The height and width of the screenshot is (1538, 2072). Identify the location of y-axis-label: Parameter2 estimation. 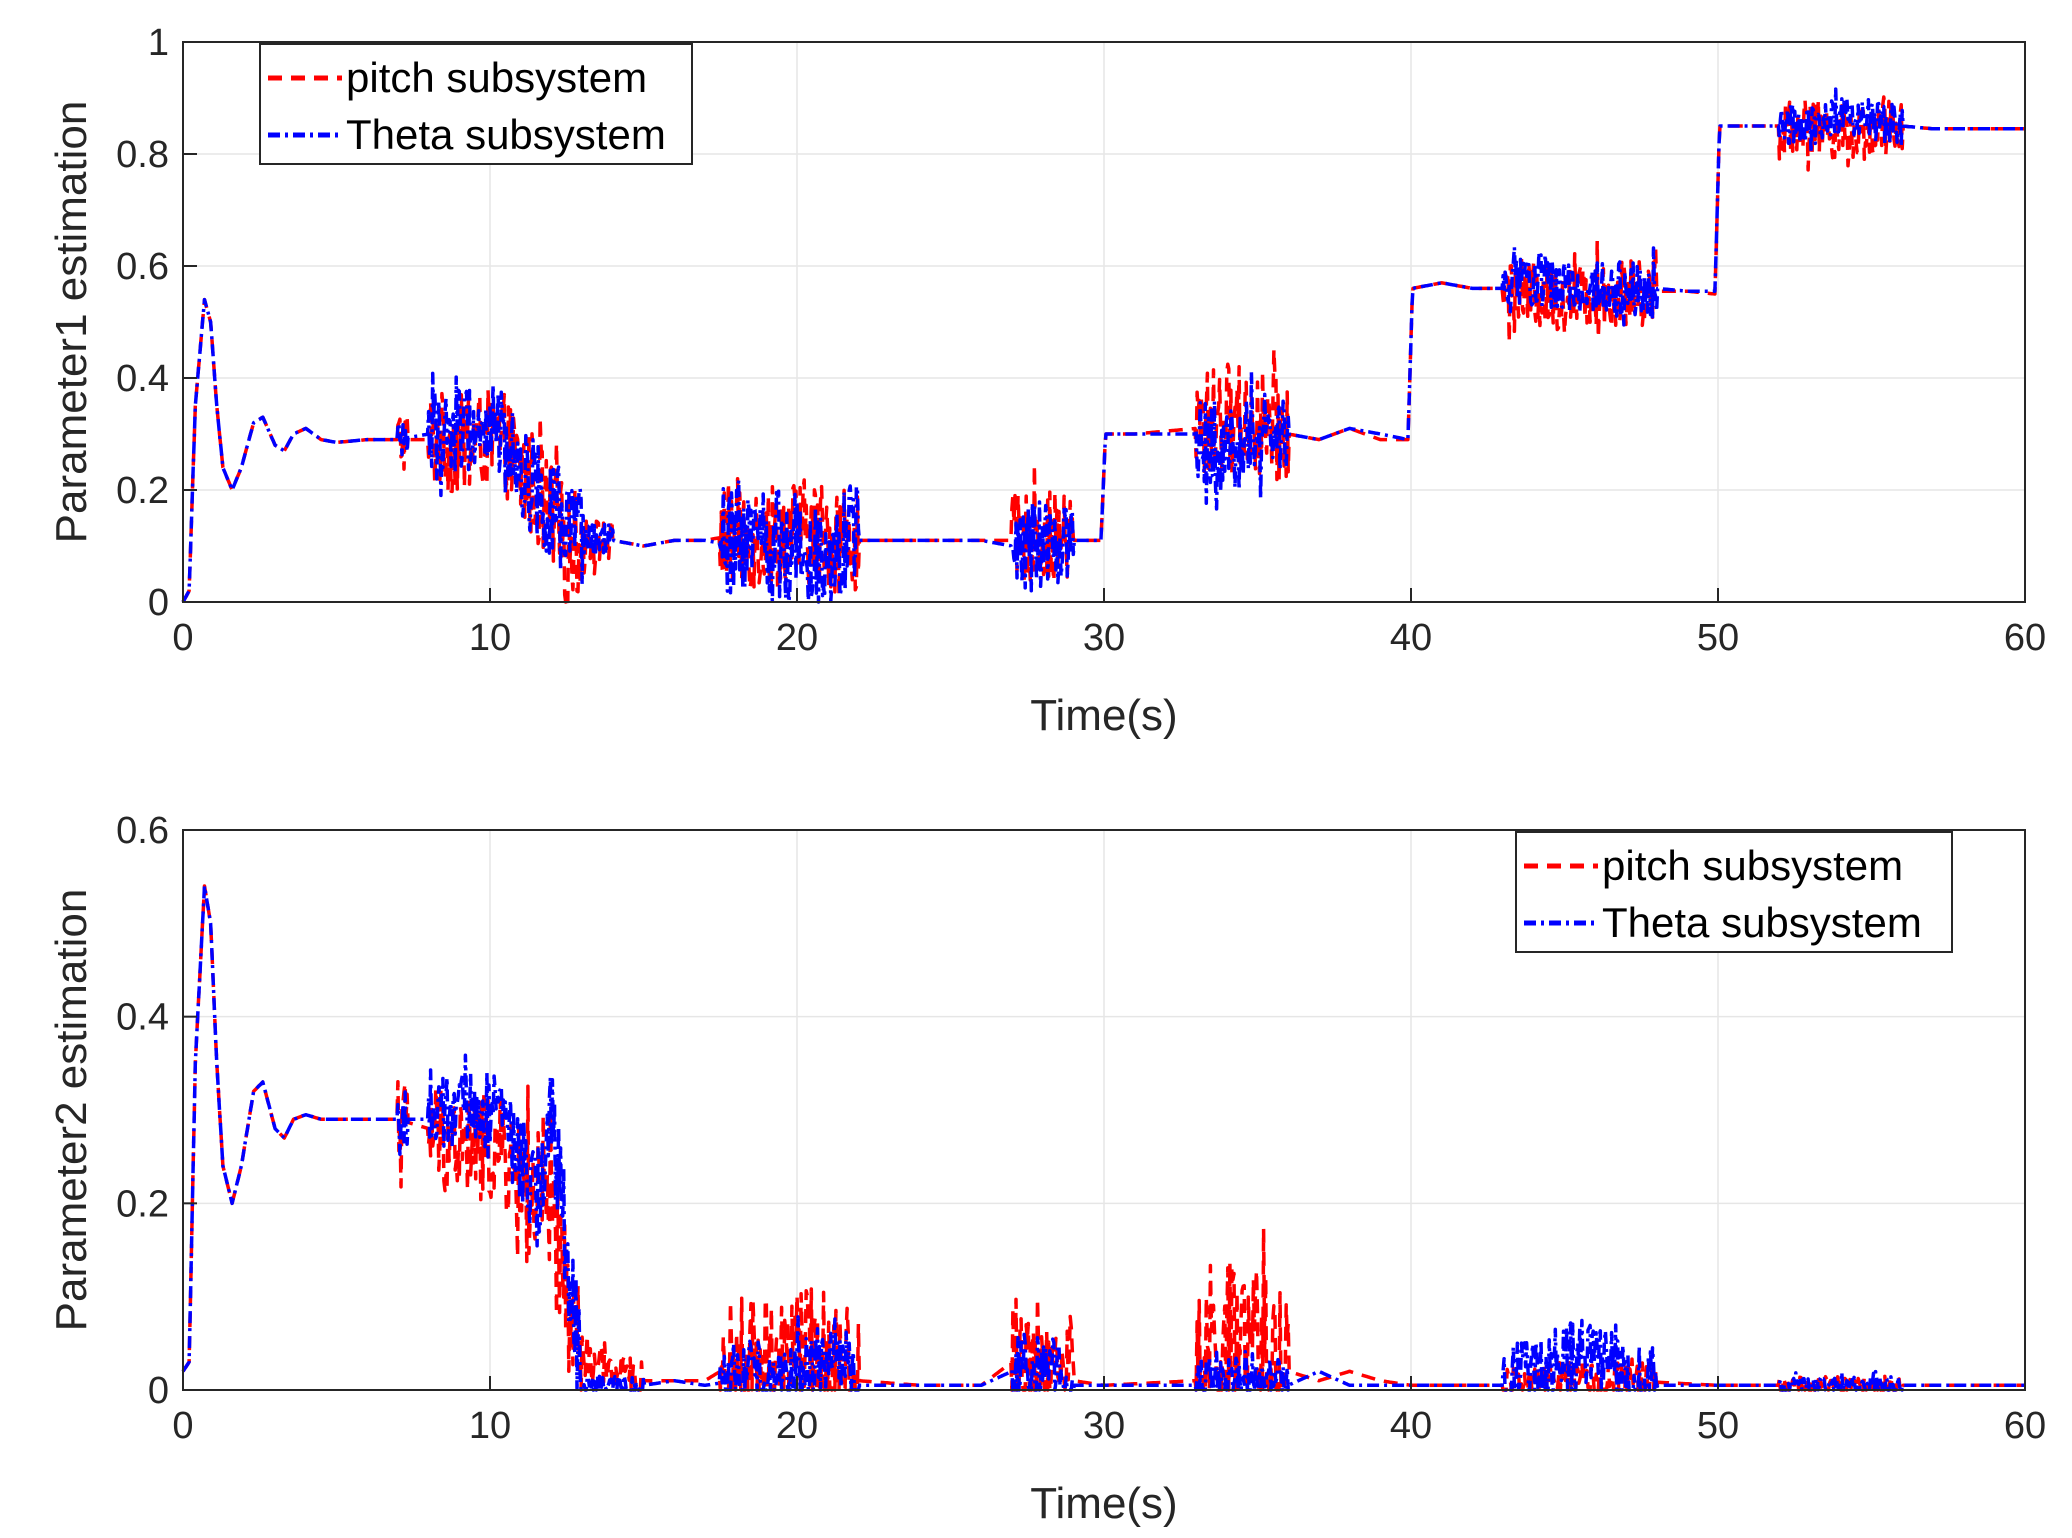
(71, 1110).